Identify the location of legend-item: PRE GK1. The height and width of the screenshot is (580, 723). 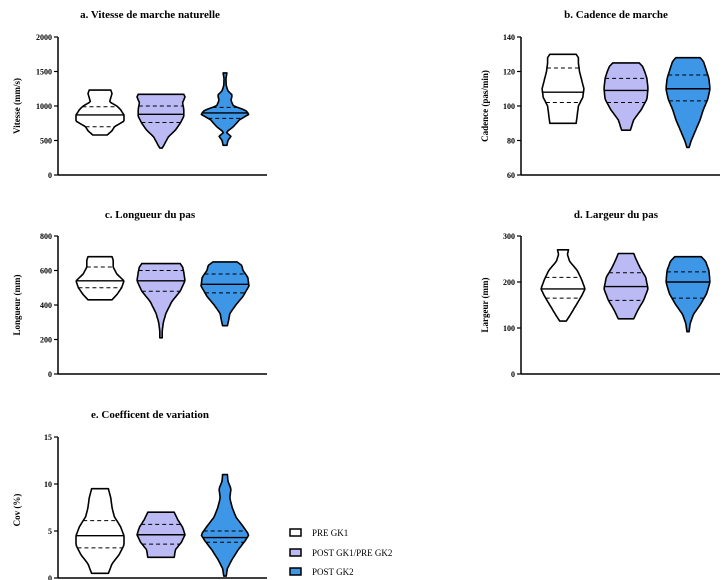
(318, 533).